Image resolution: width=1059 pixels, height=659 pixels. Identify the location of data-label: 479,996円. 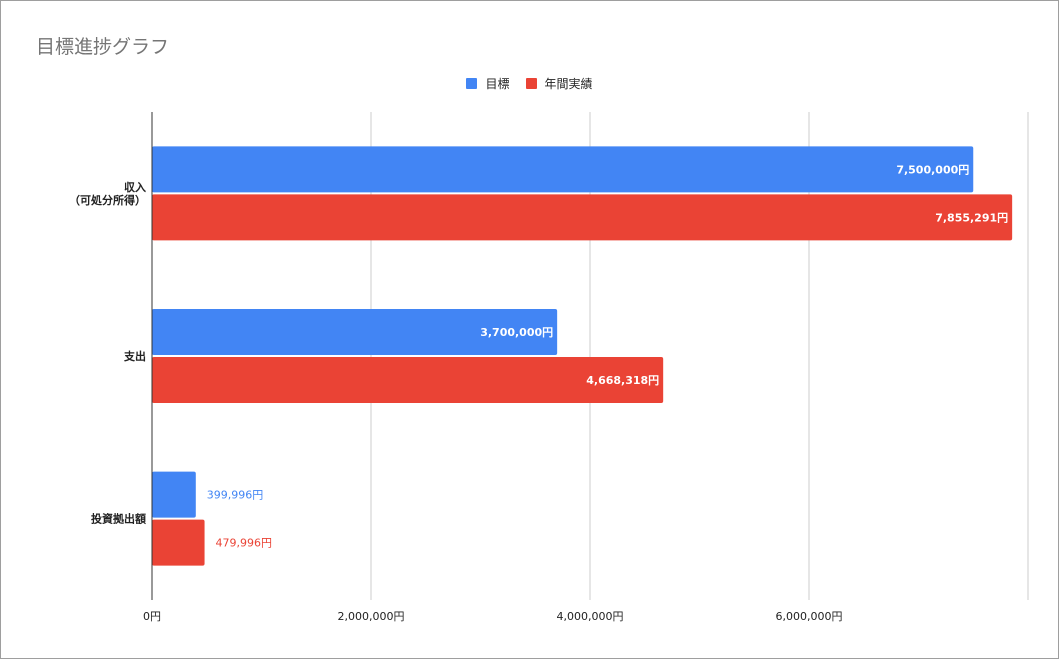
(244, 543).